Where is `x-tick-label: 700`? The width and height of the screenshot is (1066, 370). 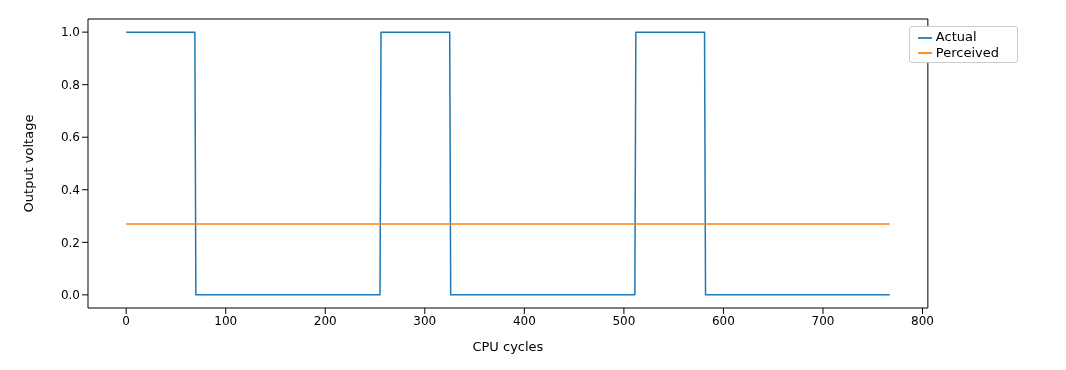
x-tick-label: 700 is located at coordinates (823, 320).